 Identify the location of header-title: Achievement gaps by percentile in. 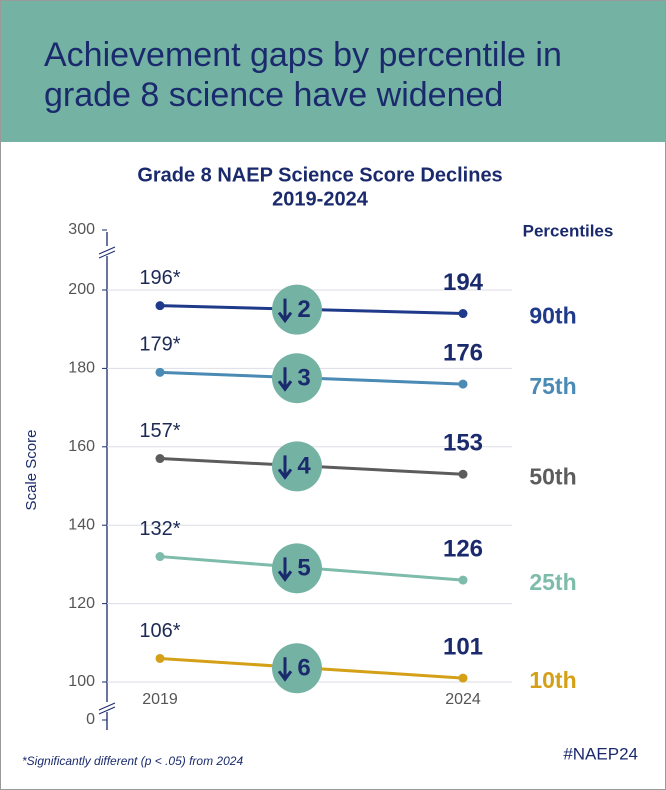
(303, 55).